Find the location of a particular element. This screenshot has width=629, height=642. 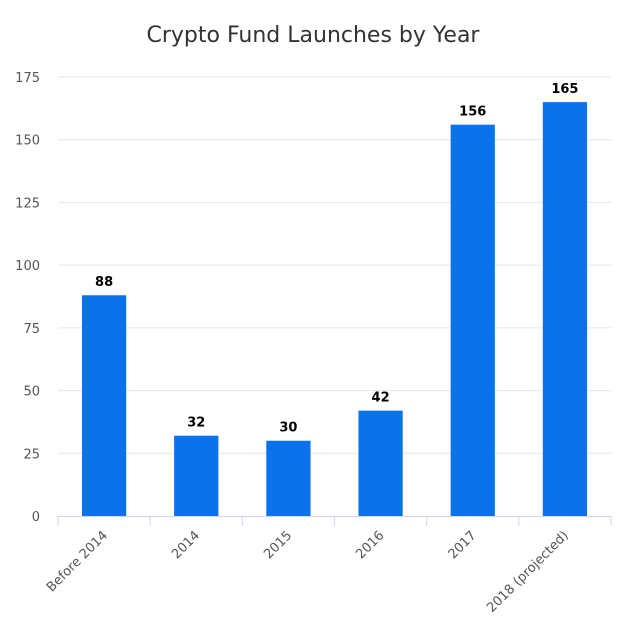

y-tick-label: 125 is located at coordinates (27, 203).